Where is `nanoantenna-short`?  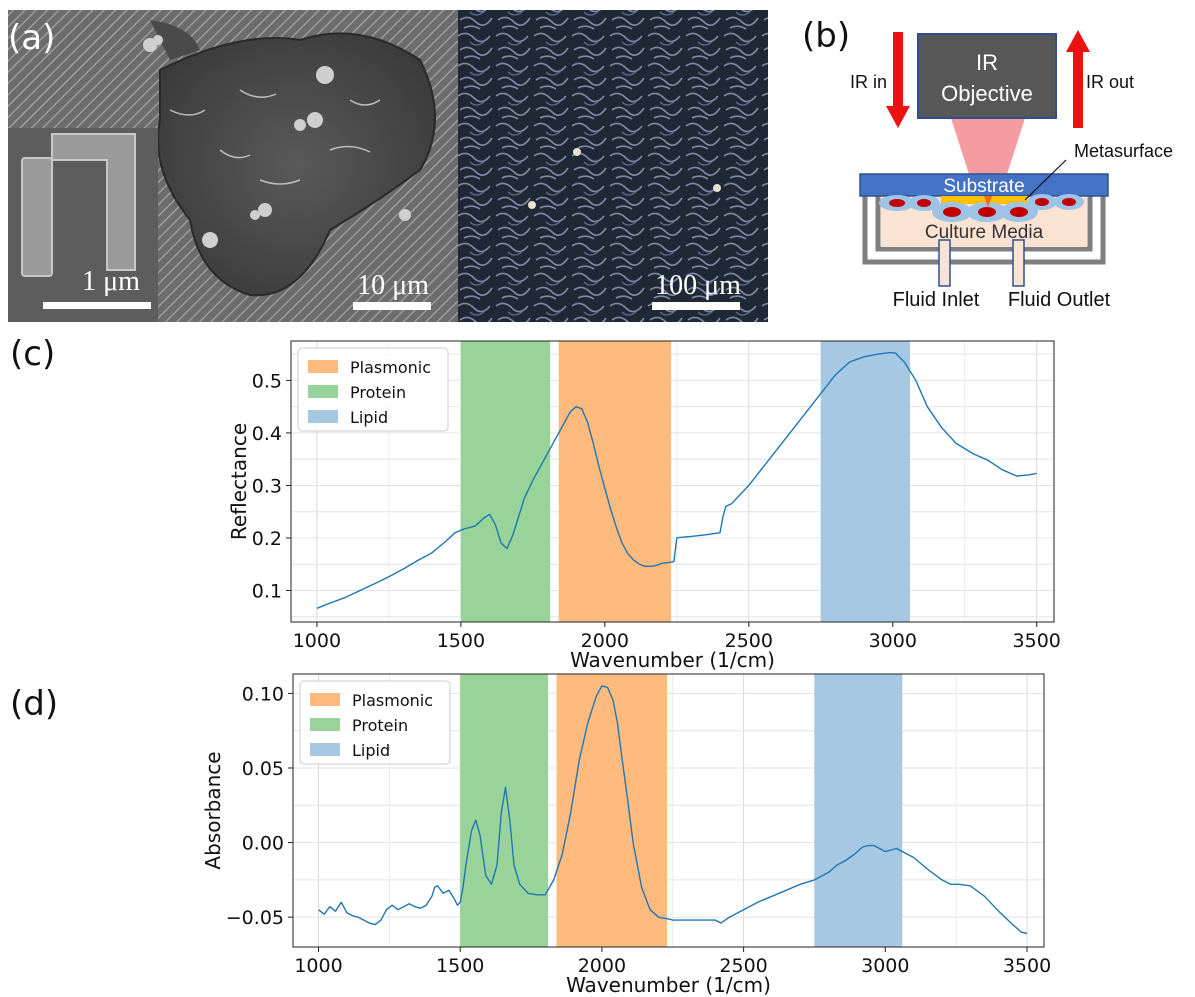 nanoantenna-short is located at coordinates (37, 217).